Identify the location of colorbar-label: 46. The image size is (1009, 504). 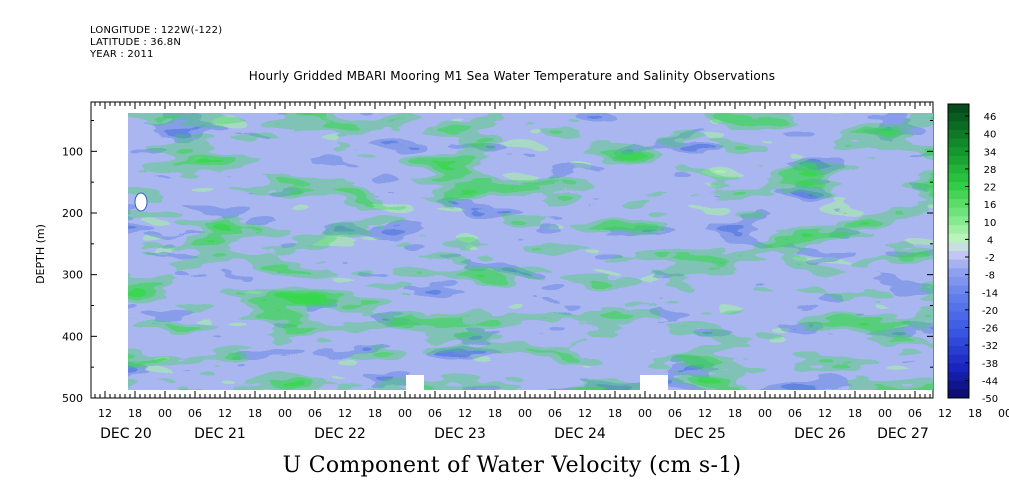
(990, 117).